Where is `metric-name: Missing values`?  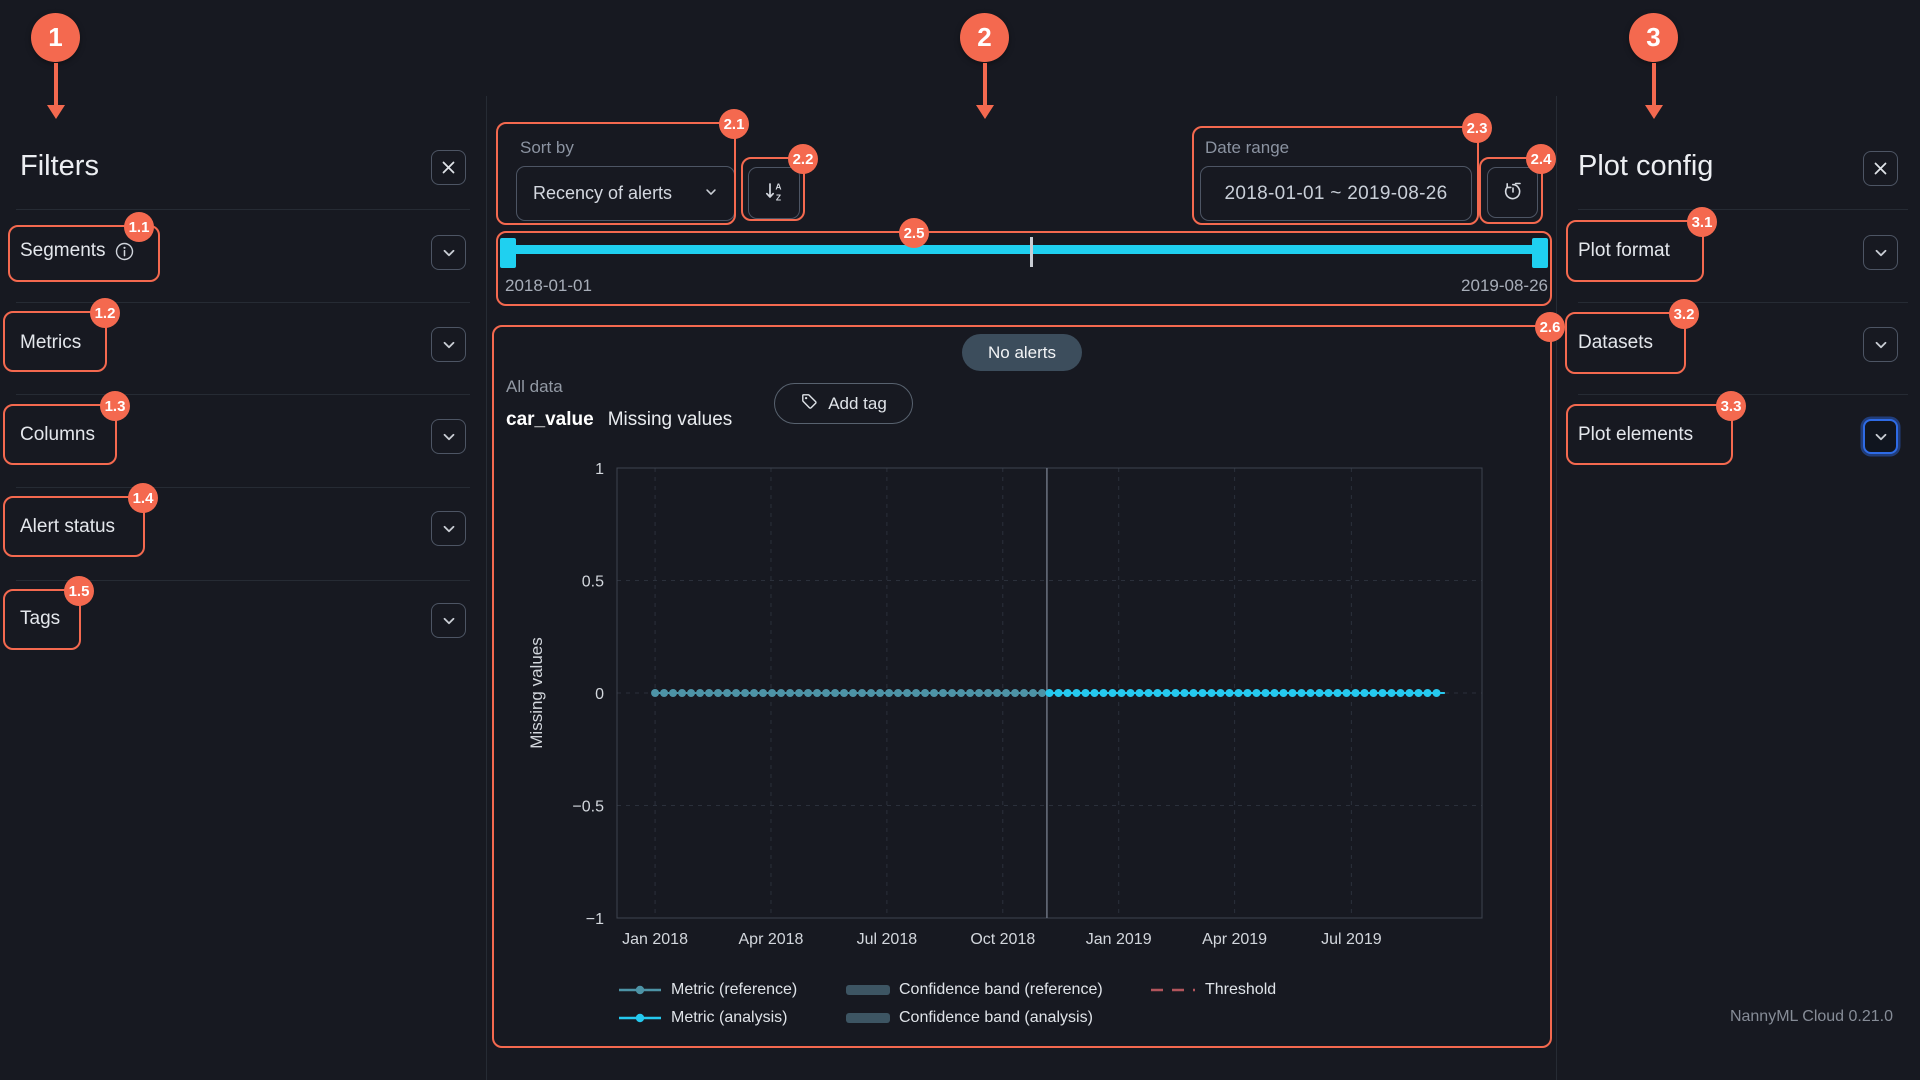
metric-name: Missing values is located at coordinates (670, 419).